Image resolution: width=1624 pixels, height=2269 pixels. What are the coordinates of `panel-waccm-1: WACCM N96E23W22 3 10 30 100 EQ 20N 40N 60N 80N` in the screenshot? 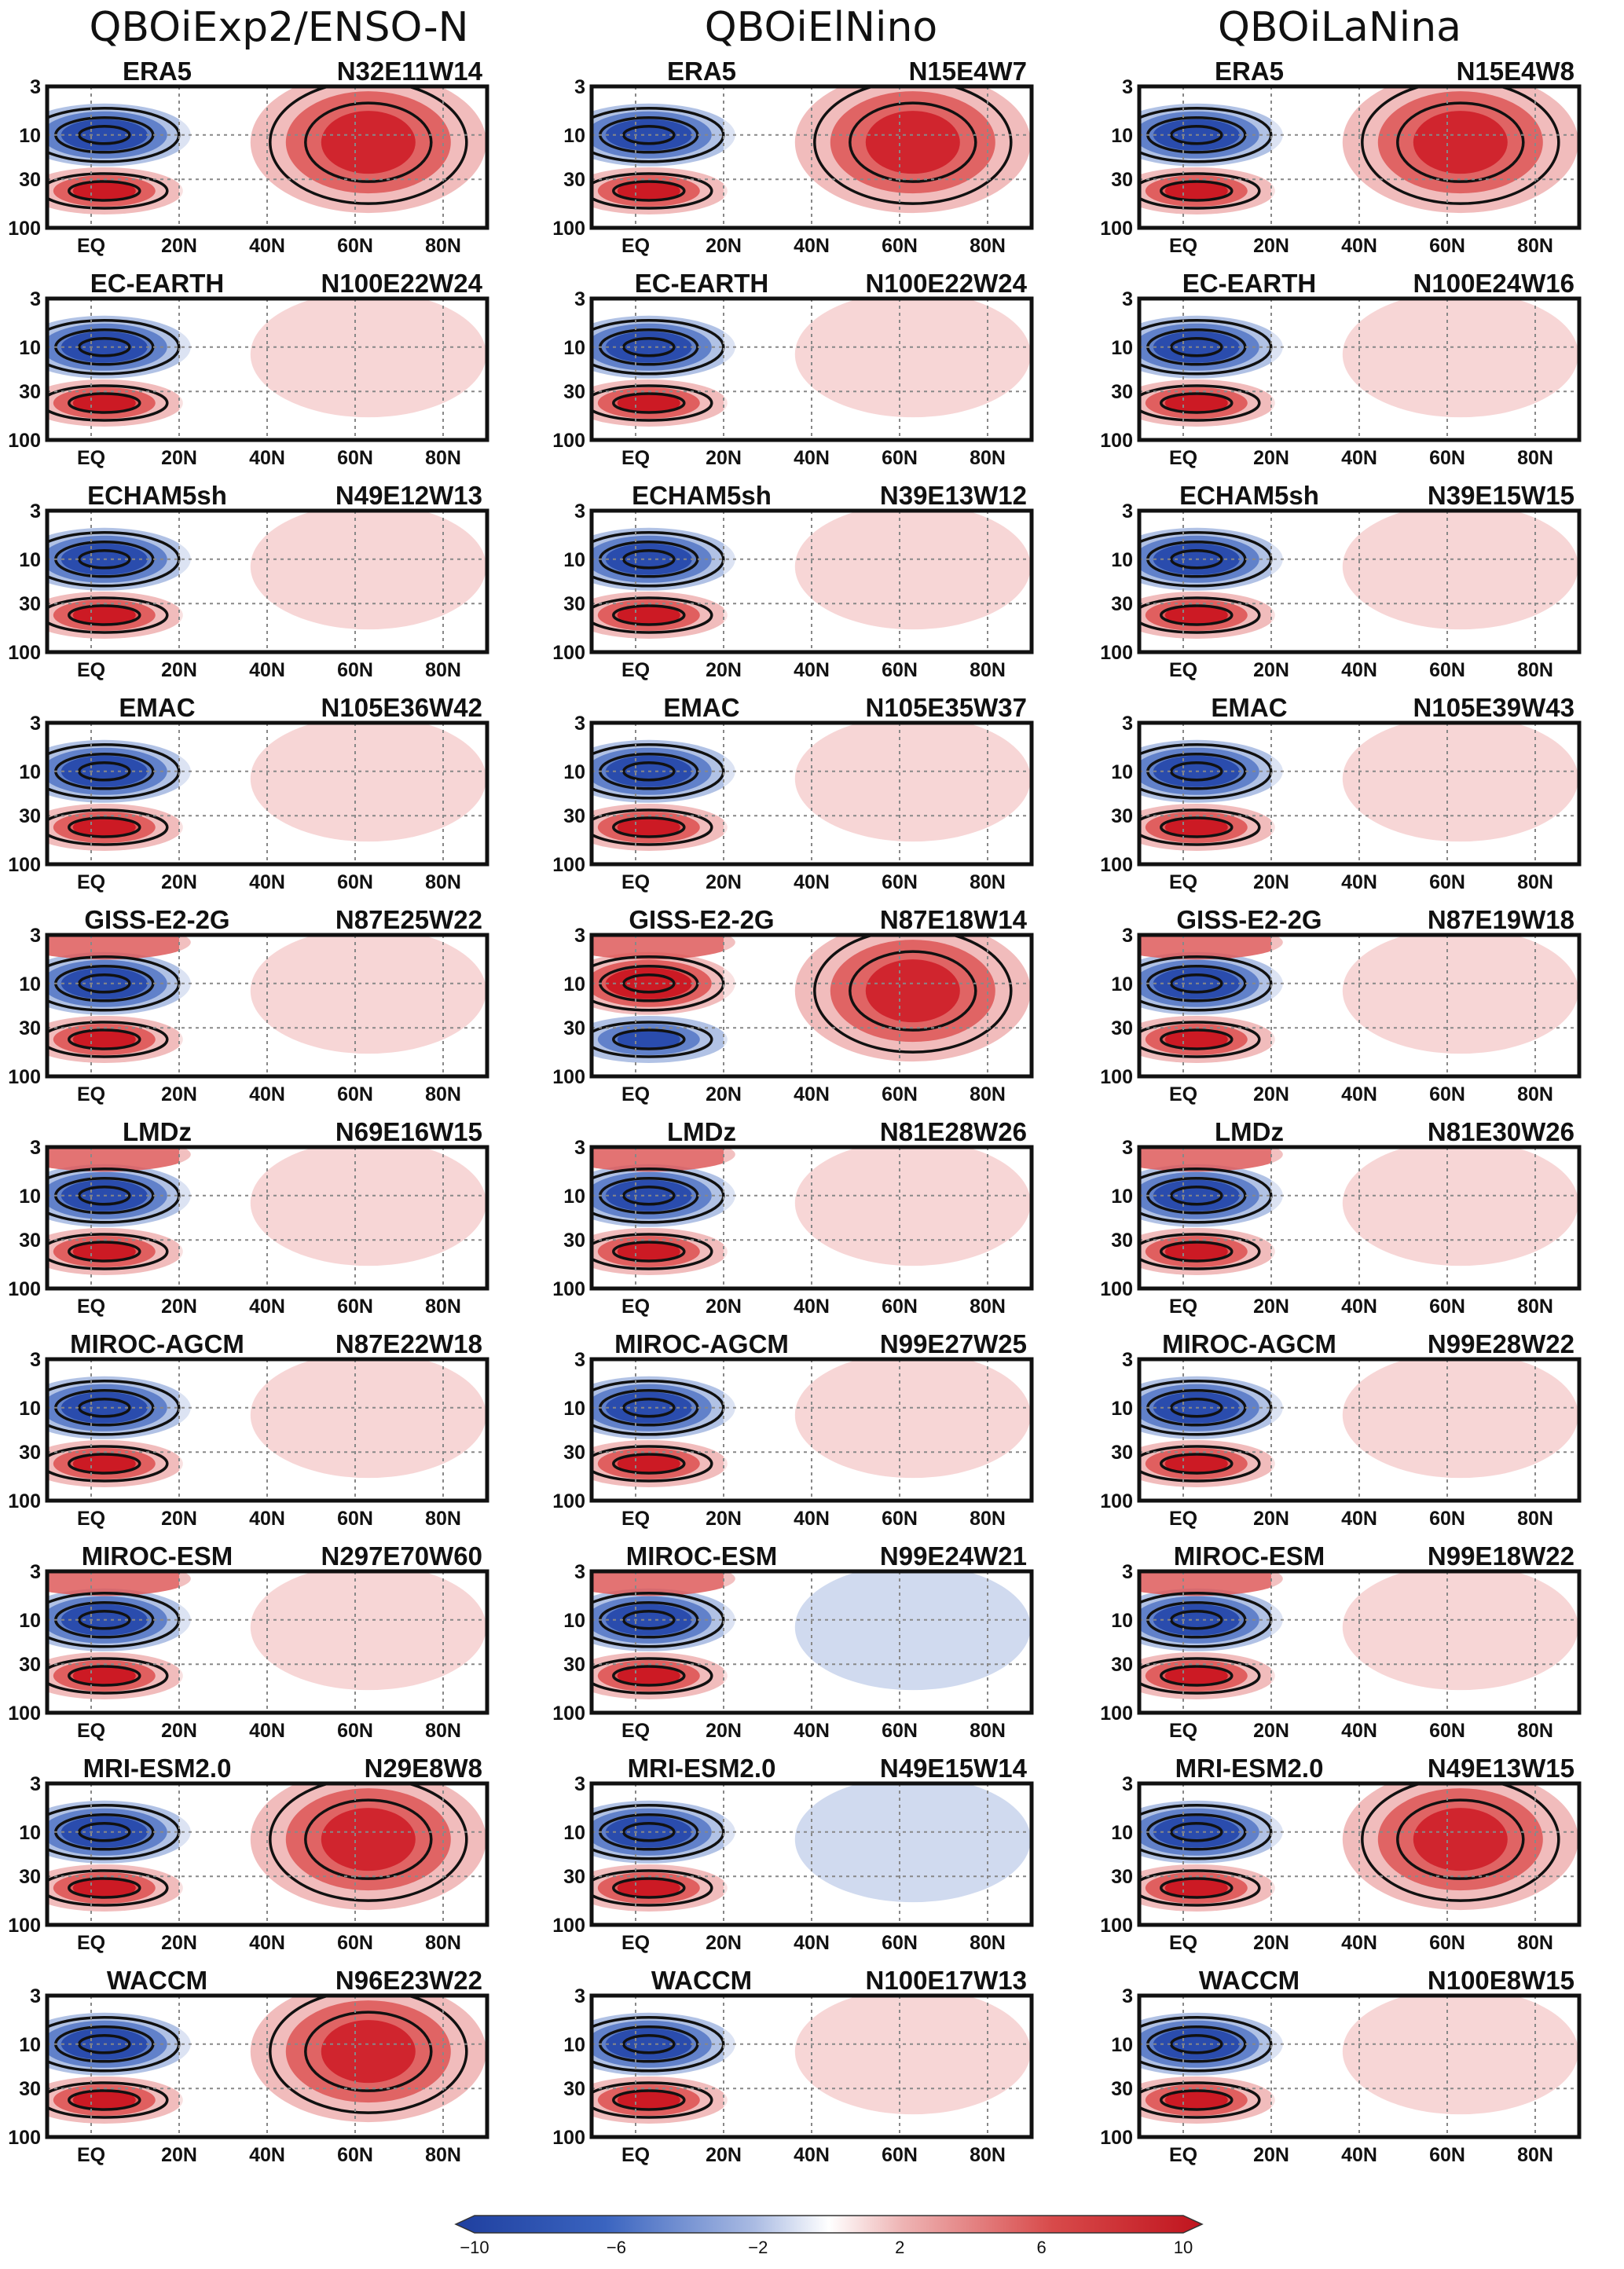 It's located at (248, 2066).